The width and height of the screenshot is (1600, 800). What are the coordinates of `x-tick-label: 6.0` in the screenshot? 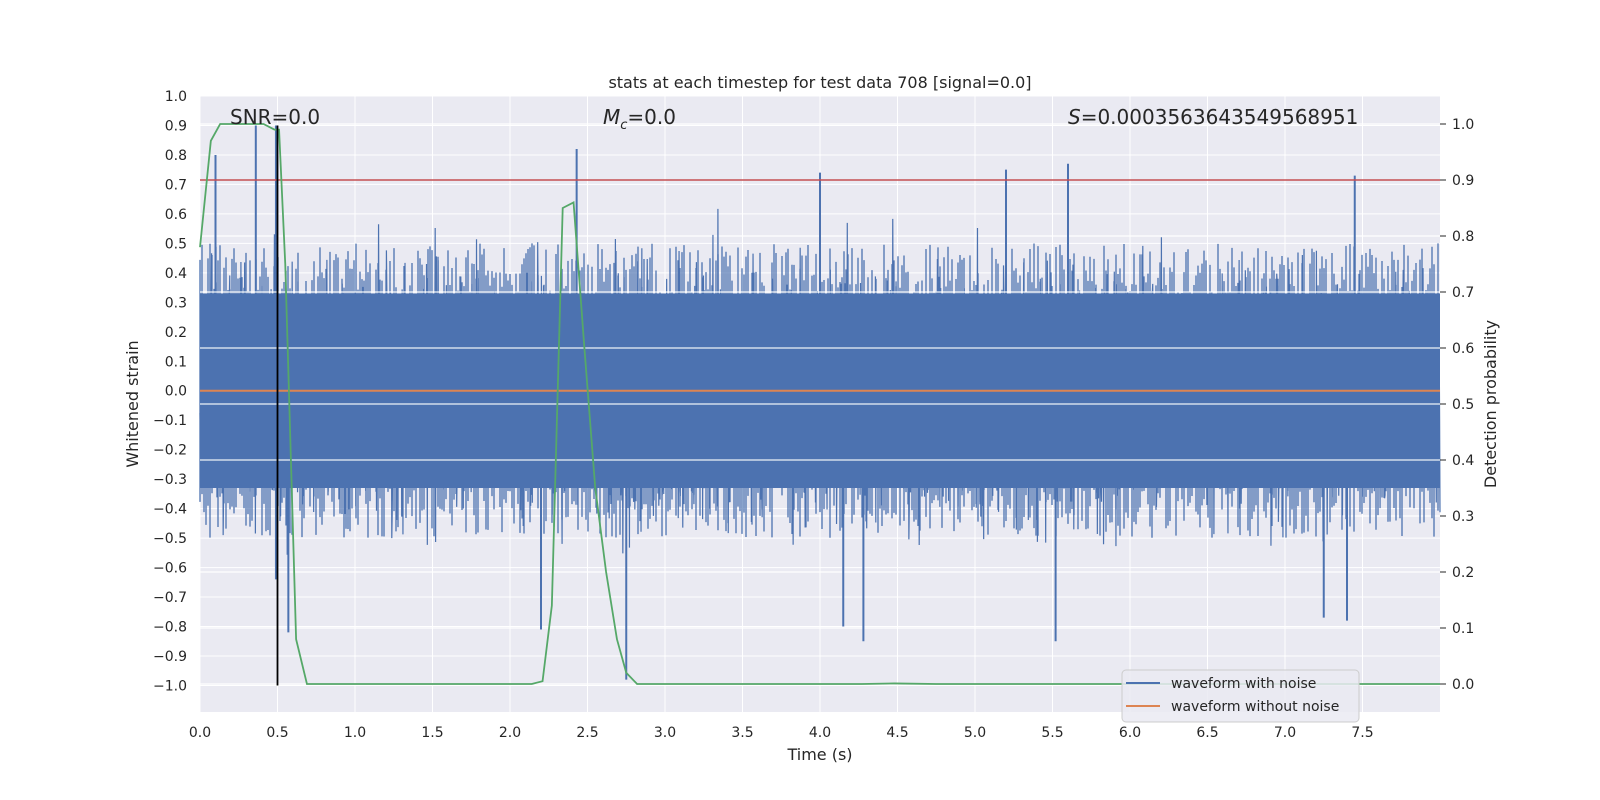 It's located at (1130, 733).